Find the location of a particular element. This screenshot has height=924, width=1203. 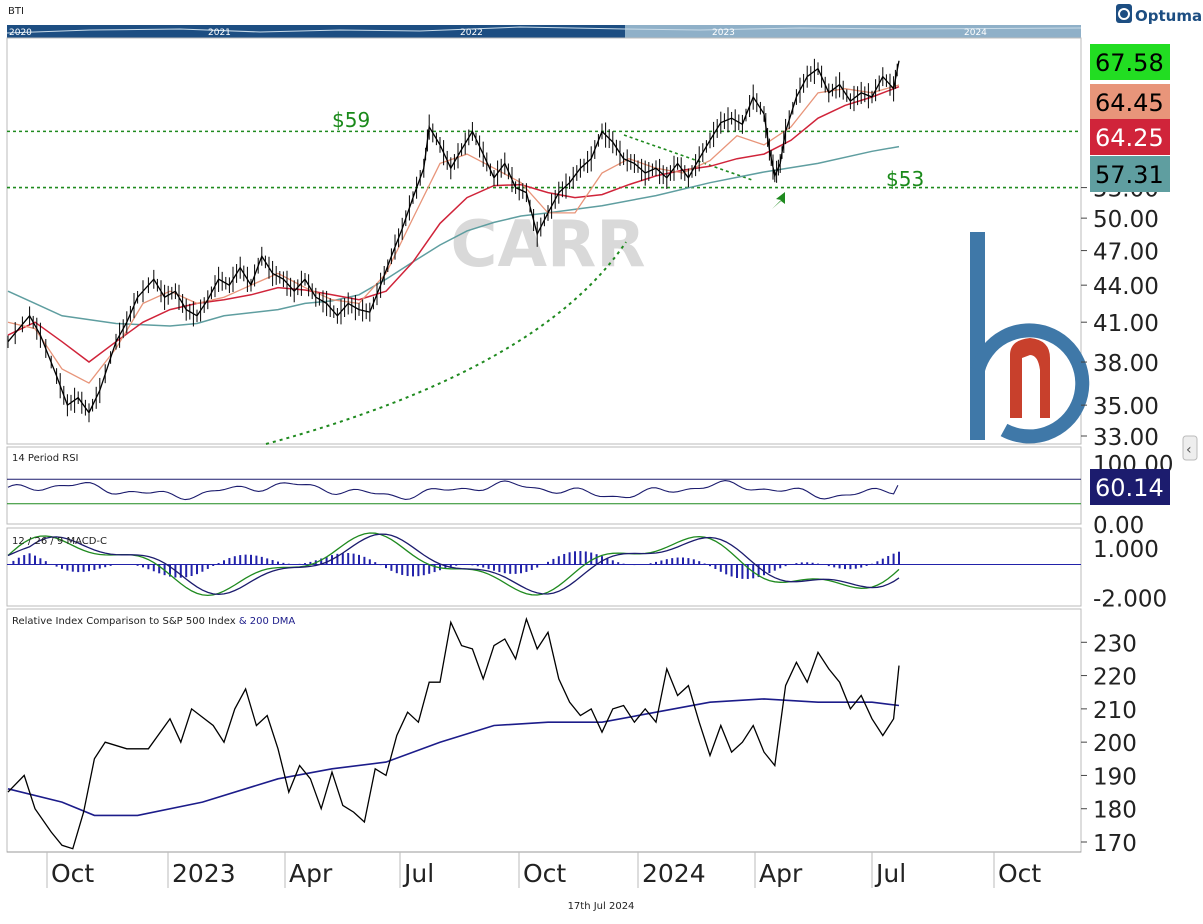

relative-y-label: 190 is located at coordinates (1115, 777).